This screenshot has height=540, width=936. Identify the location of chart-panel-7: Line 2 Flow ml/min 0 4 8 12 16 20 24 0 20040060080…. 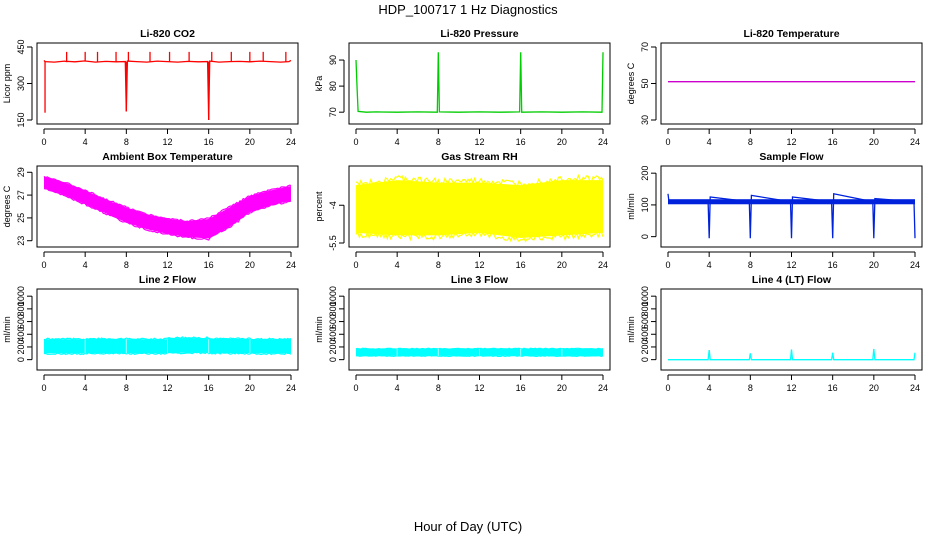
(150, 333).